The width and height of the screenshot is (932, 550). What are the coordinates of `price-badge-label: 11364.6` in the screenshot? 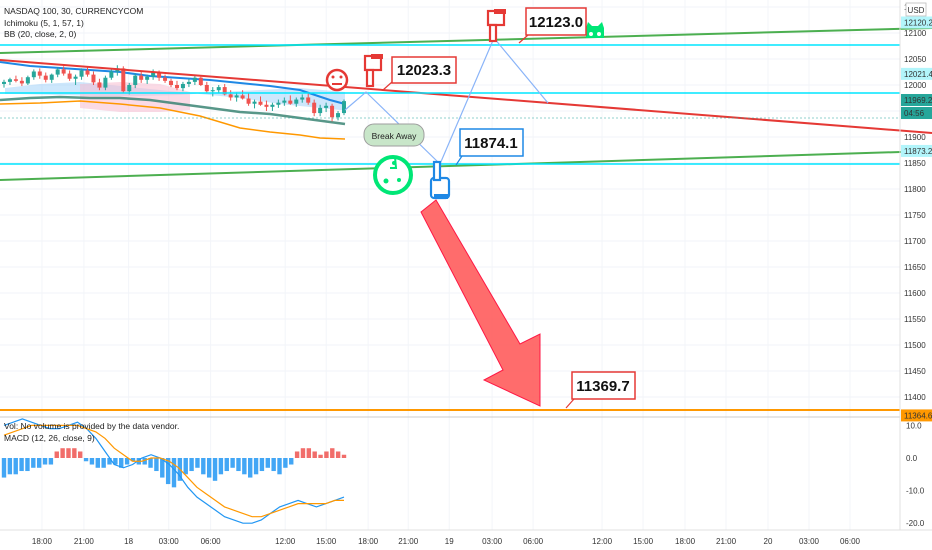 It's located at (918, 415).